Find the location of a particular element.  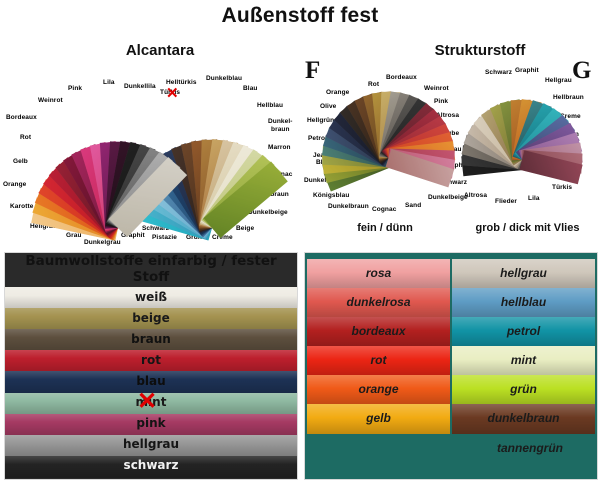

swatch-label: Königsblau is located at coordinates (331, 195).